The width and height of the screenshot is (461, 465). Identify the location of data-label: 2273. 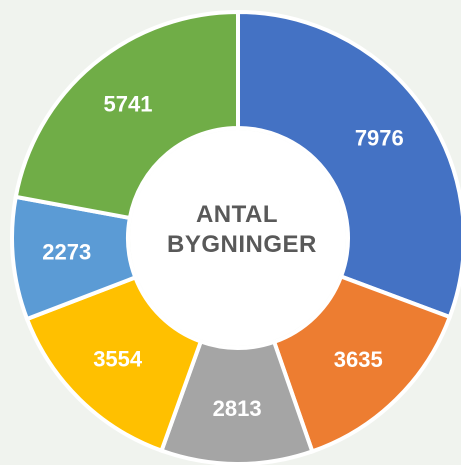
(66, 252).